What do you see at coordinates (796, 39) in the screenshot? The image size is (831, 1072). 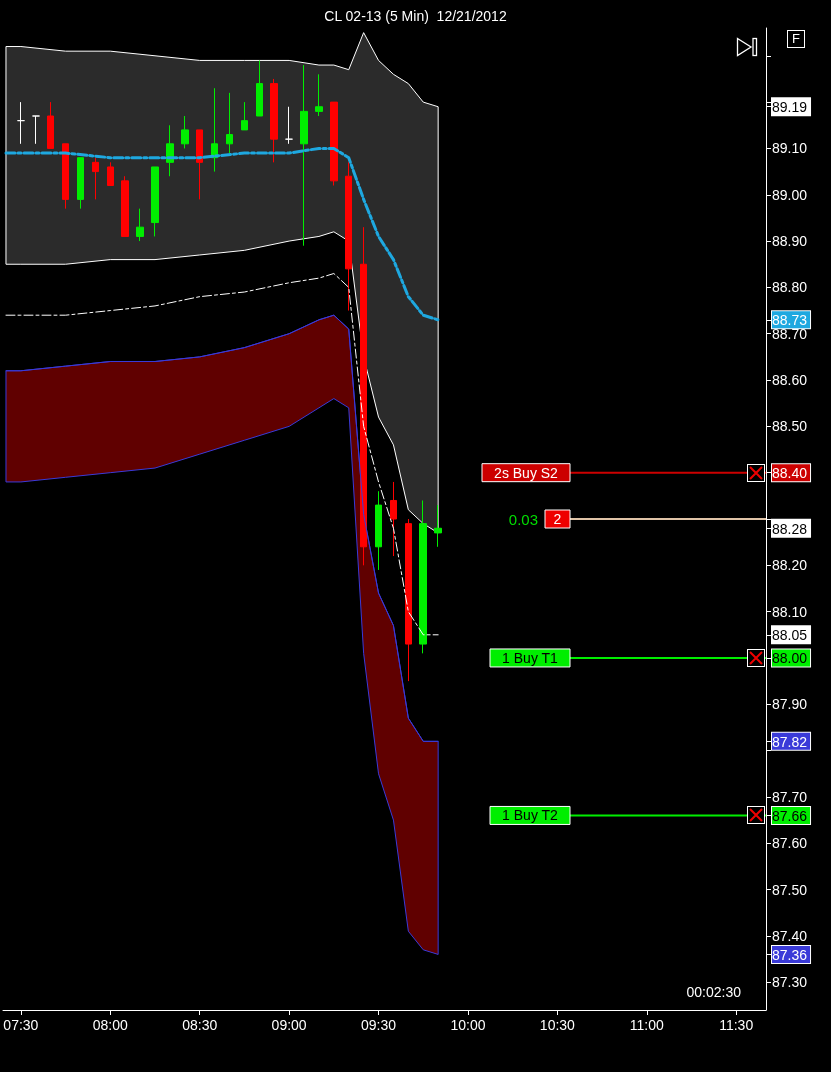 I see `f-button: F` at bounding box center [796, 39].